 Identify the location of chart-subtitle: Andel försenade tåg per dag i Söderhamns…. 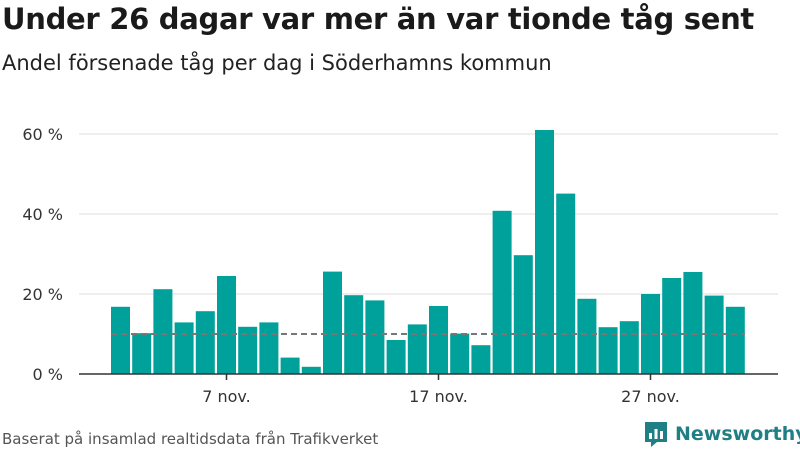
(277, 63).